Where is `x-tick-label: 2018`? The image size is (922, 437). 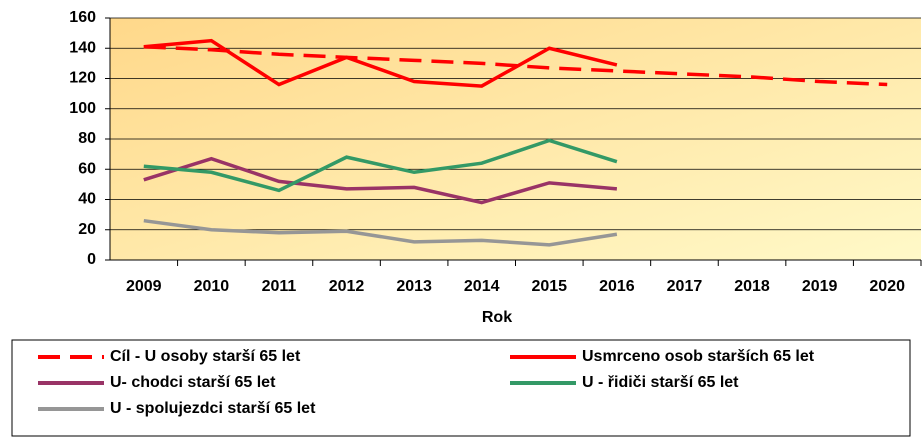
x-tick-label: 2018 is located at coordinates (752, 286).